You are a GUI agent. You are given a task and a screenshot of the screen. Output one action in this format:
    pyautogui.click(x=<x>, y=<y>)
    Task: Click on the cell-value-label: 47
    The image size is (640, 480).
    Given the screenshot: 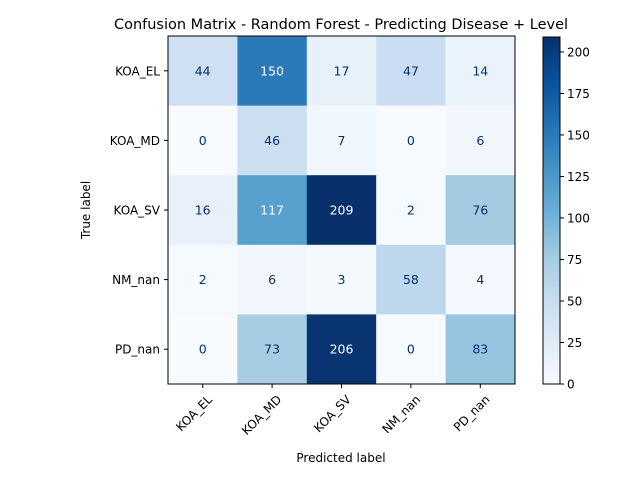 What is the action you would take?
    pyautogui.click(x=411, y=70)
    